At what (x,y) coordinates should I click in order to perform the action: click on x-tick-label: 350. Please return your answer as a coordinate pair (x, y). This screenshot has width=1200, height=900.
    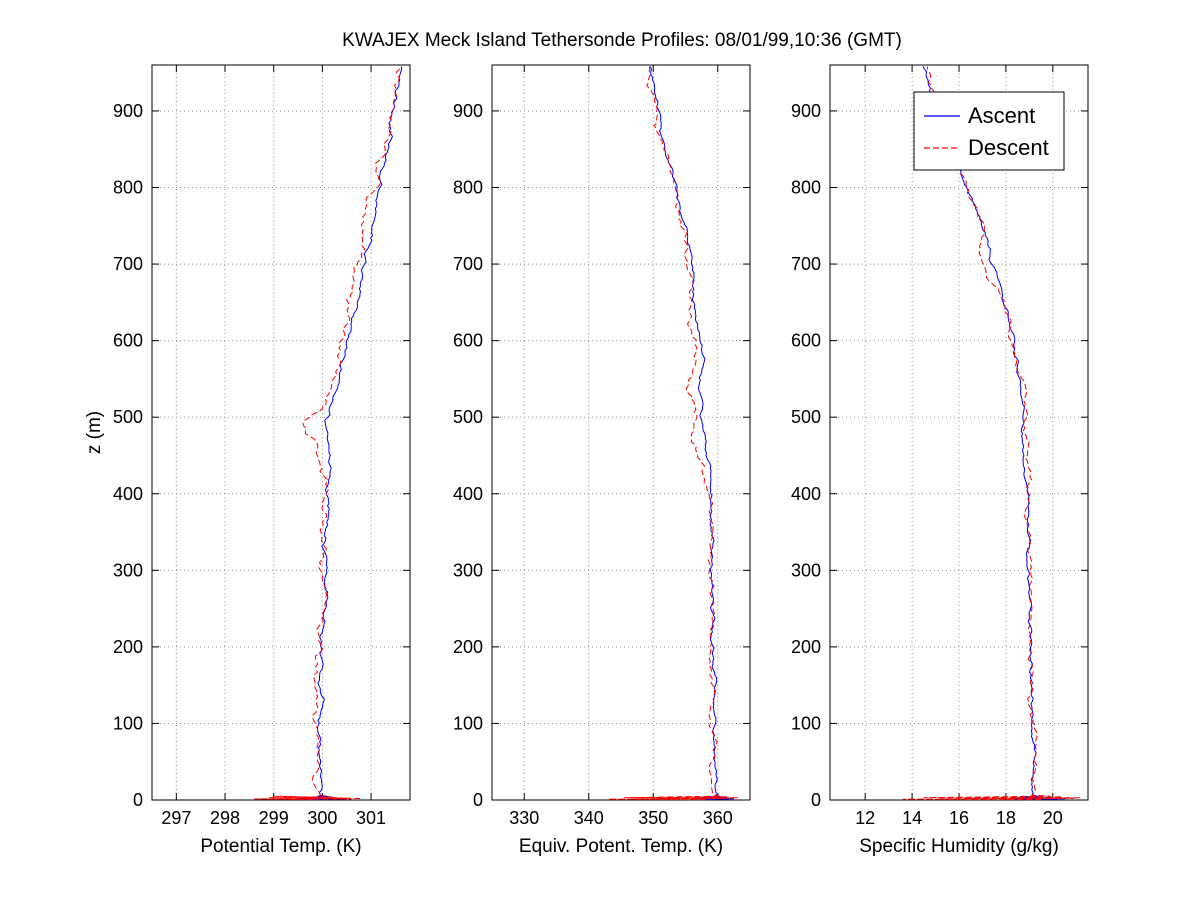
    Looking at the image, I should click on (653, 818).